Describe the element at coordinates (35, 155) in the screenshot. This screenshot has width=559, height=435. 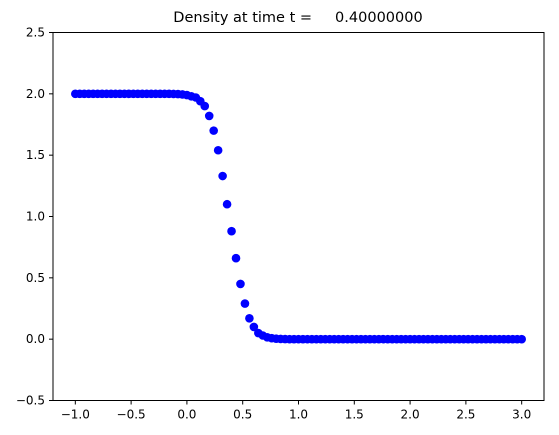
I see `y-tick-label: 1.5` at that location.